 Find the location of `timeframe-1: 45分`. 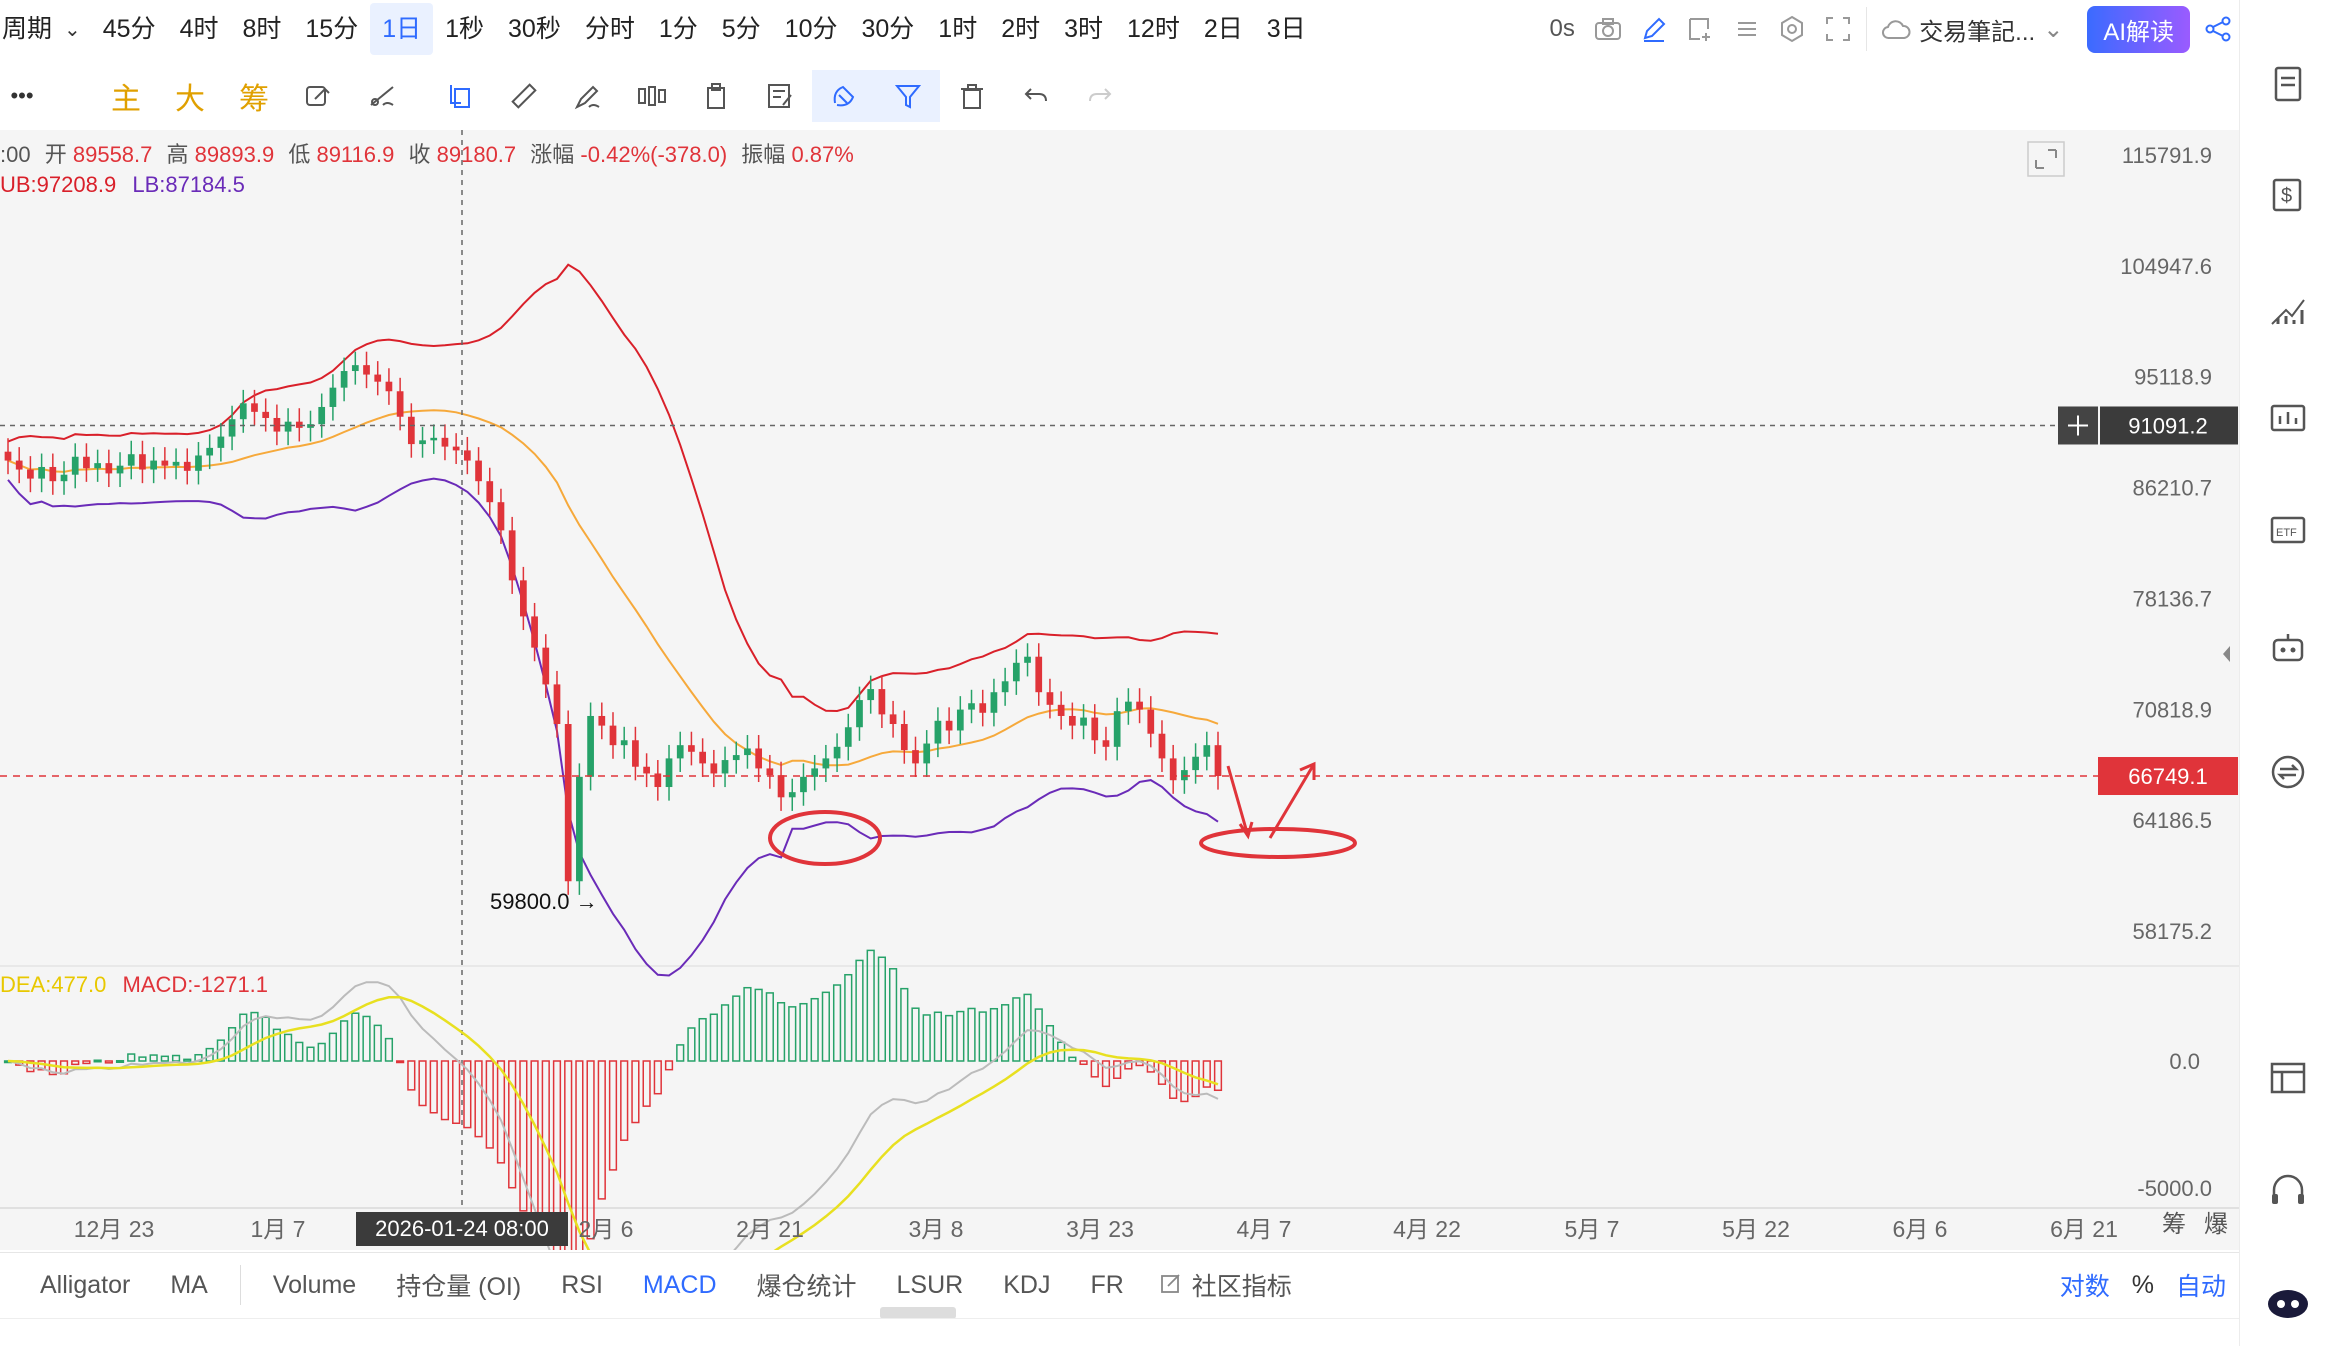

timeframe-1: 45分 is located at coordinates (129, 29).